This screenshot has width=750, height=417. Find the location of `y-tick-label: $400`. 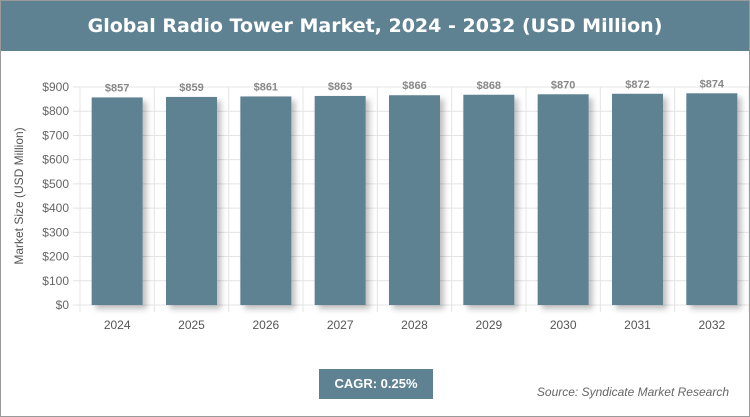

y-tick-label: $400 is located at coordinates (55, 208).